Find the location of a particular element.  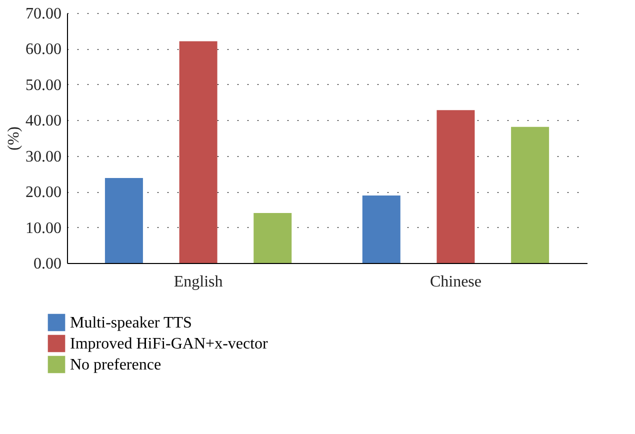

y-tick-label: 0.00 is located at coordinates (48, 264).